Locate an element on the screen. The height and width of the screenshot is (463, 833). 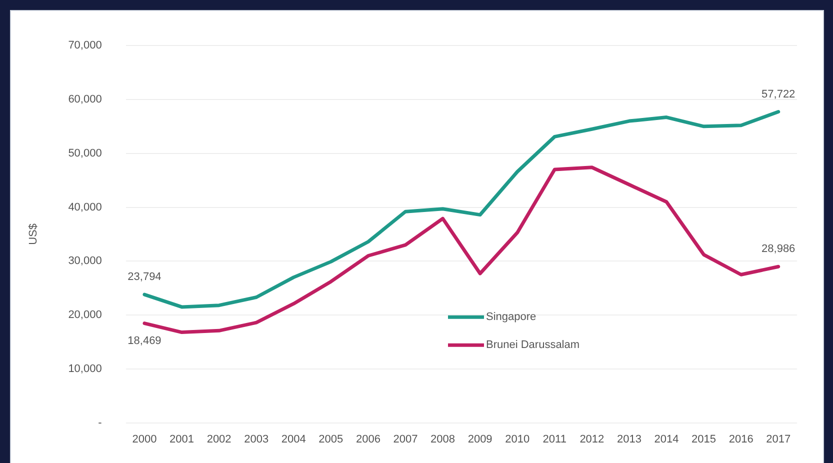
y-tick-label: 70,000 is located at coordinates (85, 46).